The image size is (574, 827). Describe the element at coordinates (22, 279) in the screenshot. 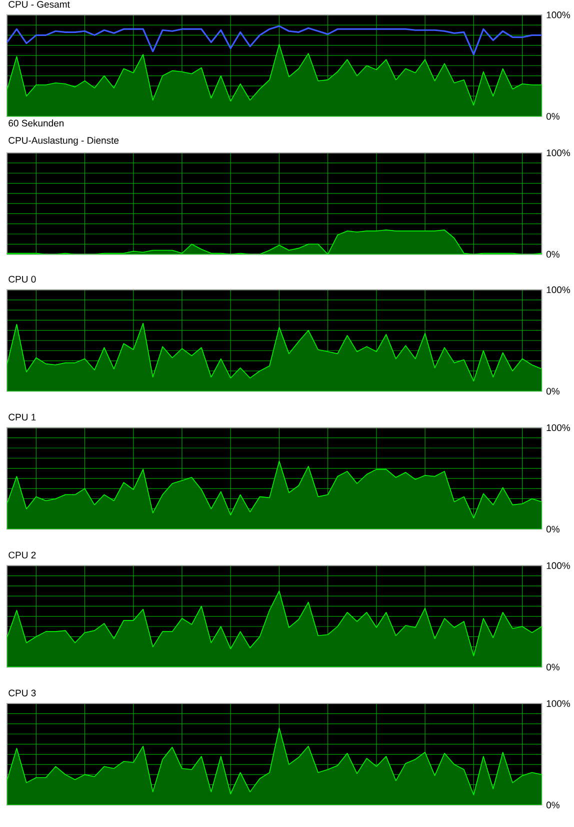

I see `chart-title: CPU 0` at that location.